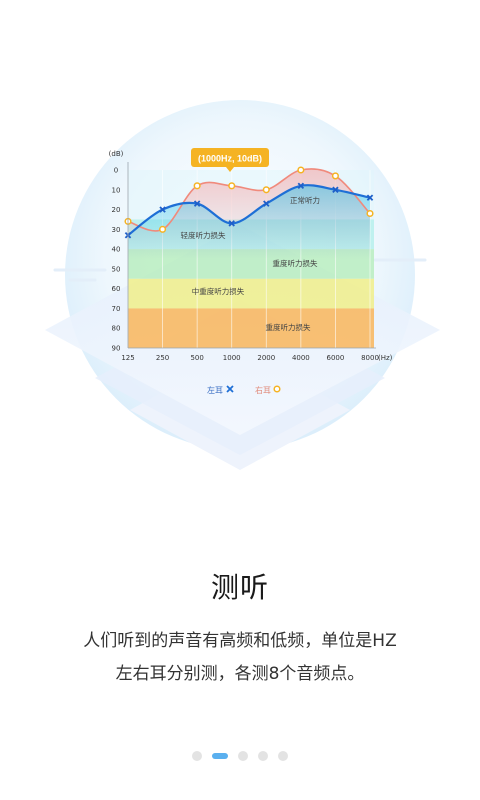 Image resolution: width=480 pixels, height=800 pixels. What do you see at coordinates (116, 230) in the screenshot?
I see `y-tick-label: 30` at bounding box center [116, 230].